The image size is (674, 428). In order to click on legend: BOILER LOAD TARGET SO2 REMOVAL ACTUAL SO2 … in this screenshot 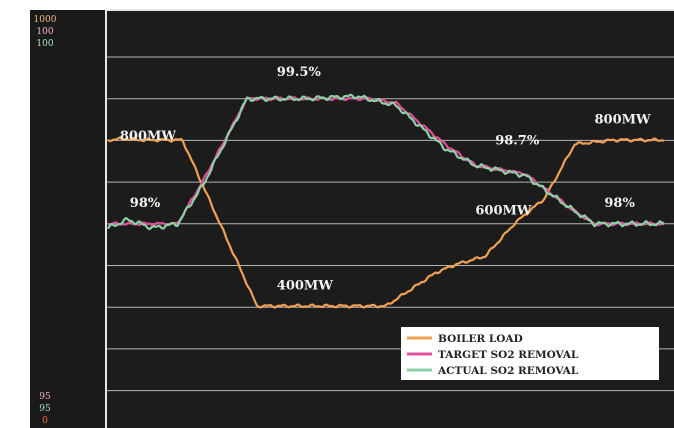, I will do `click(530, 353)`.